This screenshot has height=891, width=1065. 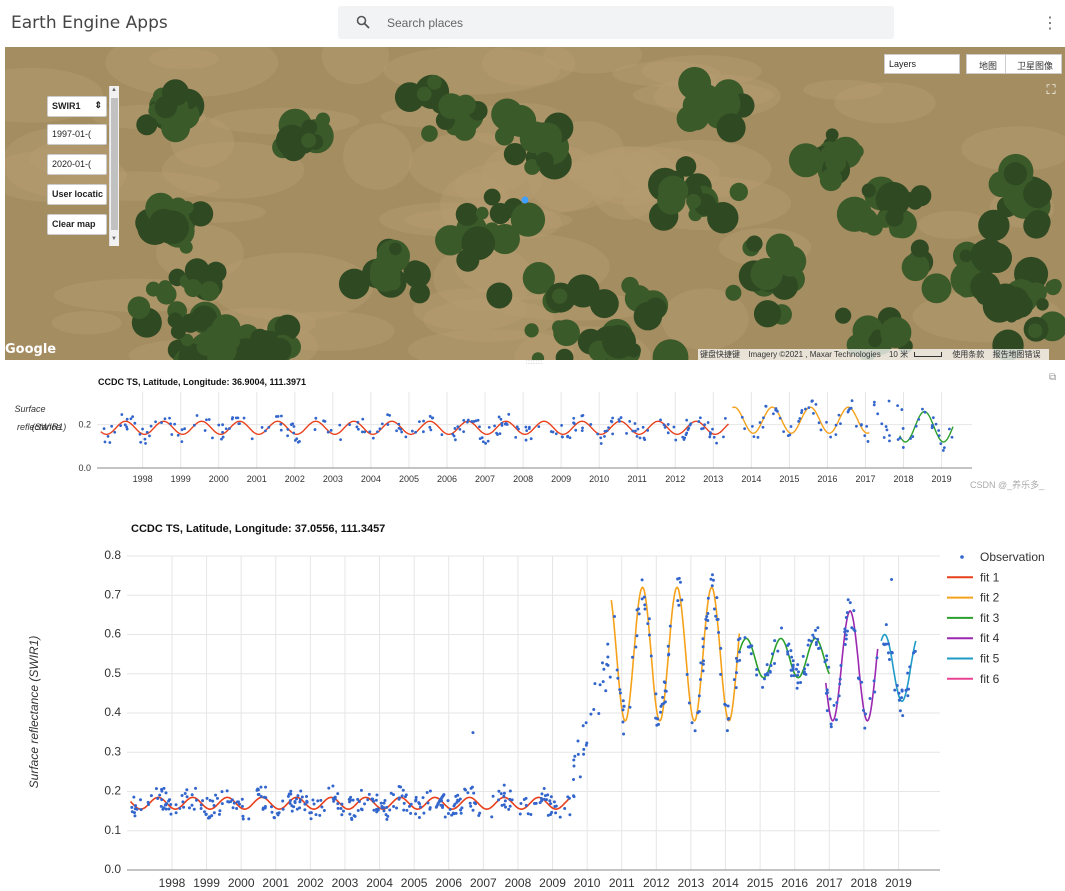 What do you see at coordinates (534, 363) in the screenshot?
I see `panel-resize-handle: ::::::::::` at bounding box center [534, 363].